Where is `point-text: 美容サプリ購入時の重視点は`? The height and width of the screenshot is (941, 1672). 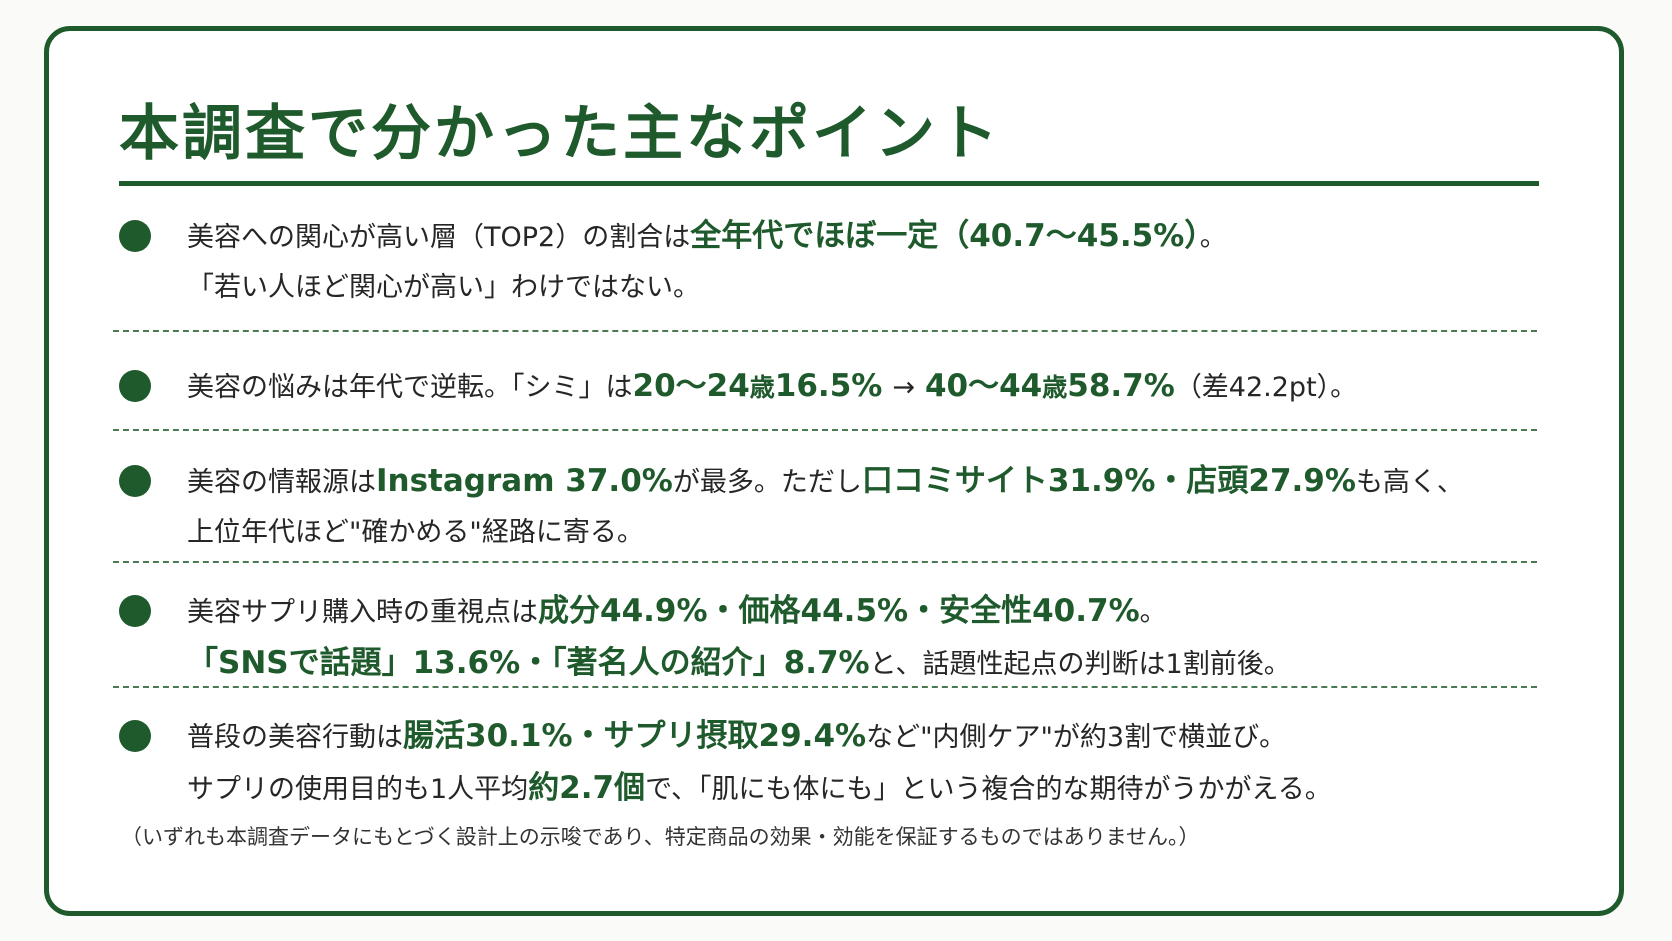 point-text: 美容サプリ購入時の重視点は is located at coordinates (362, 612).